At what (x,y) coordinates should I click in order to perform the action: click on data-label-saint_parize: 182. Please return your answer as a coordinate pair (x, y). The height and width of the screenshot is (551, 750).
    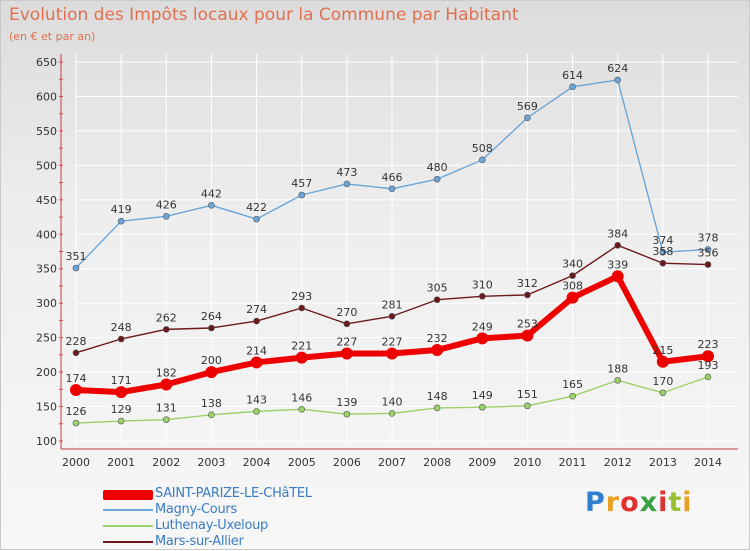
    Looking at the image, I should click on (166, 372).